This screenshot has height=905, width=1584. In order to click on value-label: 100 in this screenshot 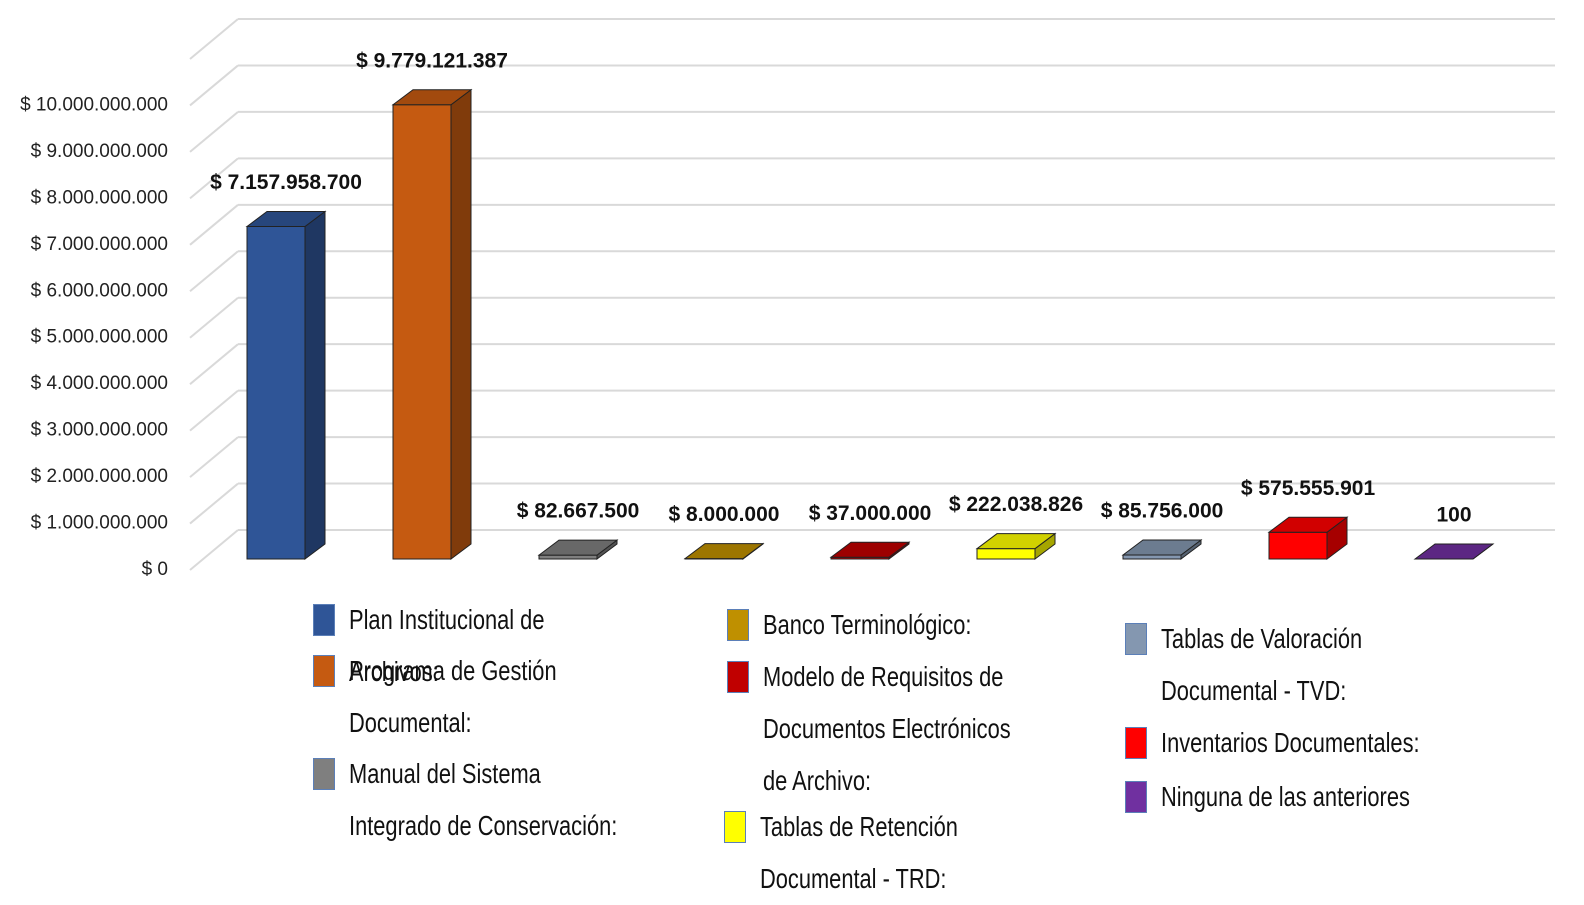, I will do `click(1453, 515)`.